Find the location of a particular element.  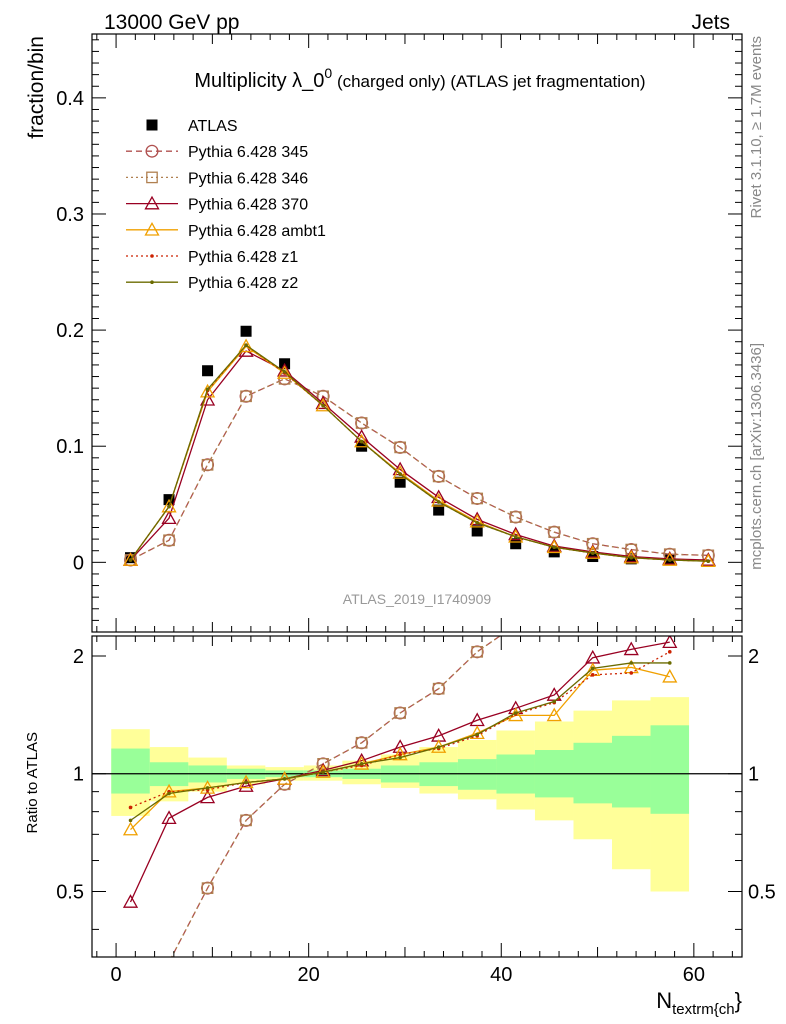

legend-entry-pythia-6-428-346: Pythia 6.428 346 is located at coordinates (217, 178).